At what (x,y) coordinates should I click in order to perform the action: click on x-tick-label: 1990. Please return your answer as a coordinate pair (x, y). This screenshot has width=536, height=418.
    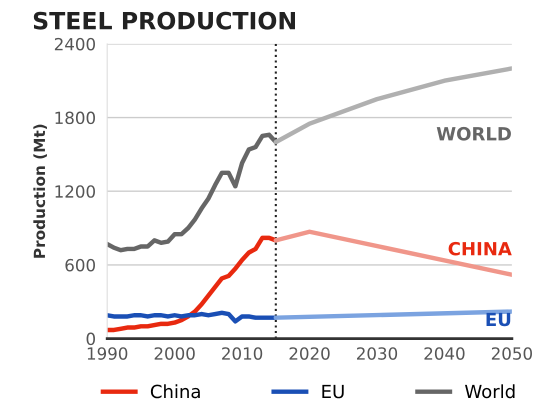
    Looking at the image, I should click on (108, 353).